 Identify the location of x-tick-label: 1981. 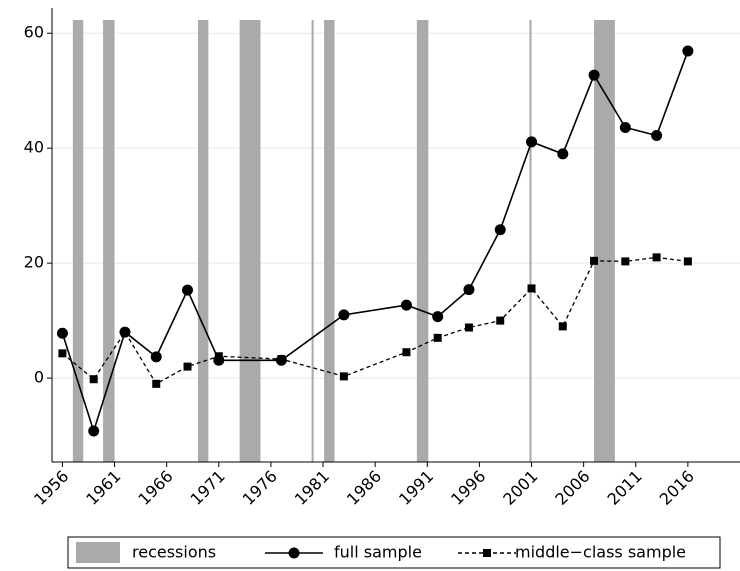
(312, 488).